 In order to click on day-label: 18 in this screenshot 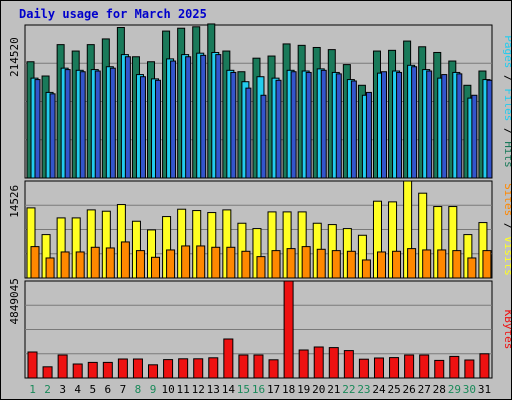, I will do `click(288, 389)`.